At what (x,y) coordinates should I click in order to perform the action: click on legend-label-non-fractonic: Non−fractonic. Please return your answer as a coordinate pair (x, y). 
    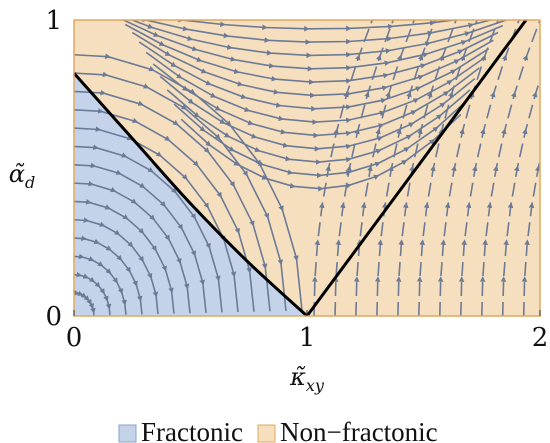
    Looking at the image, I should click on (359, 430).